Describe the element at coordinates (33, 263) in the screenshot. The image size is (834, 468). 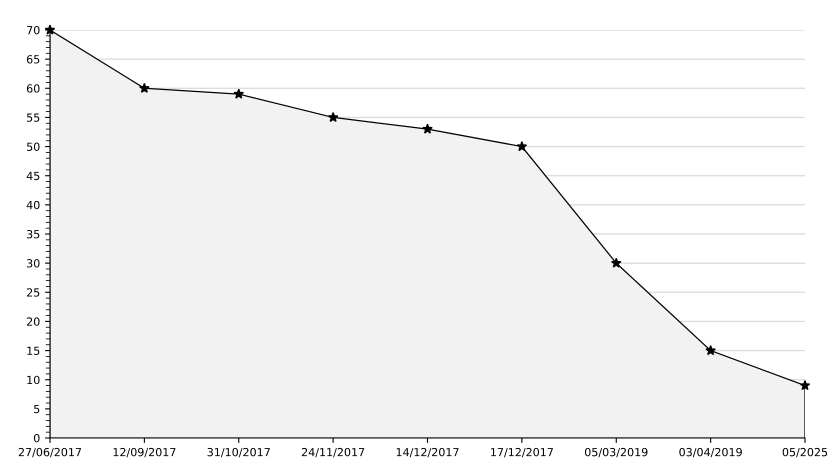
I see `y-tick-label: 30` at that location.